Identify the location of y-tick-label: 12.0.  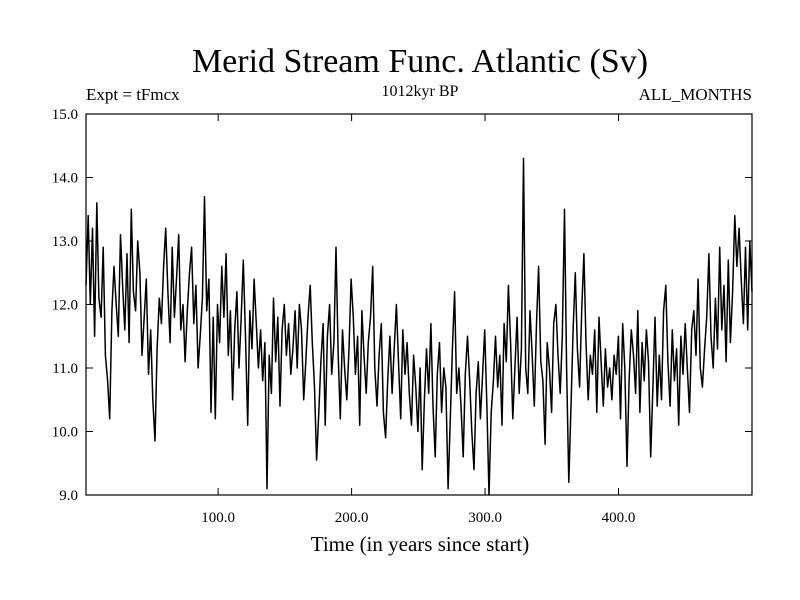
(65, 306).